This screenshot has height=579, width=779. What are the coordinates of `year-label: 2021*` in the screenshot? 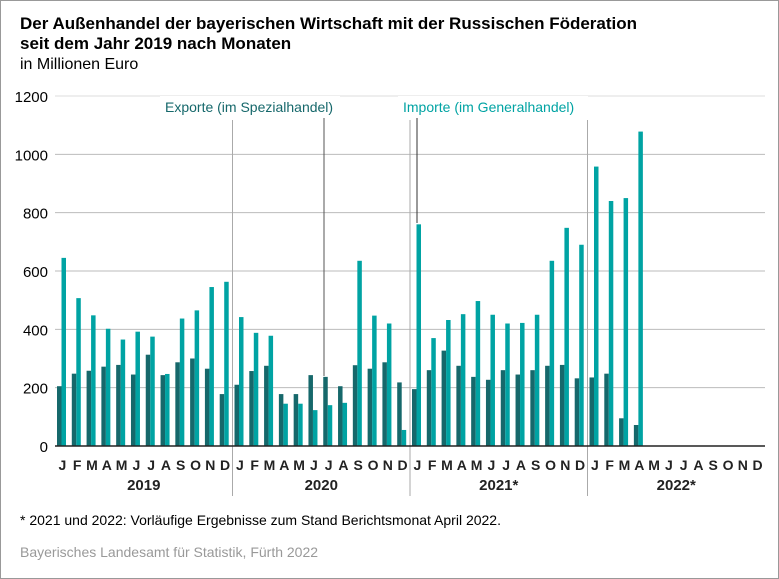 It's located at (498, 485).